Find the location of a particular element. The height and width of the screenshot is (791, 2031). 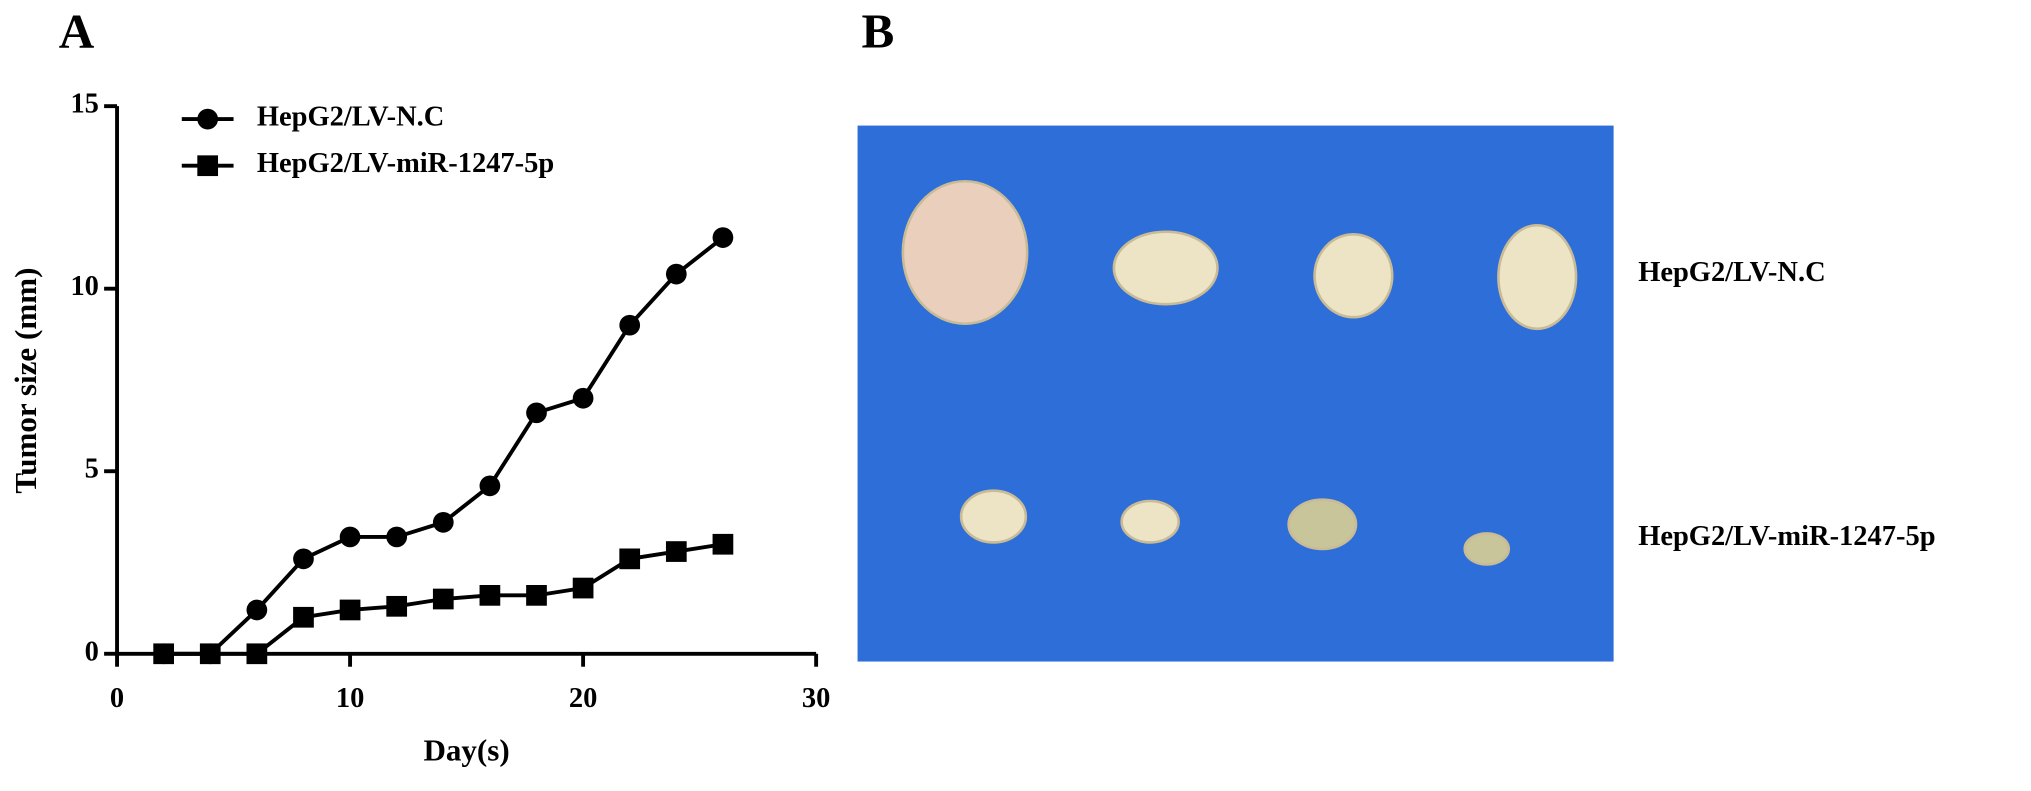

panel-label: B is located at coordinates (877, 31).